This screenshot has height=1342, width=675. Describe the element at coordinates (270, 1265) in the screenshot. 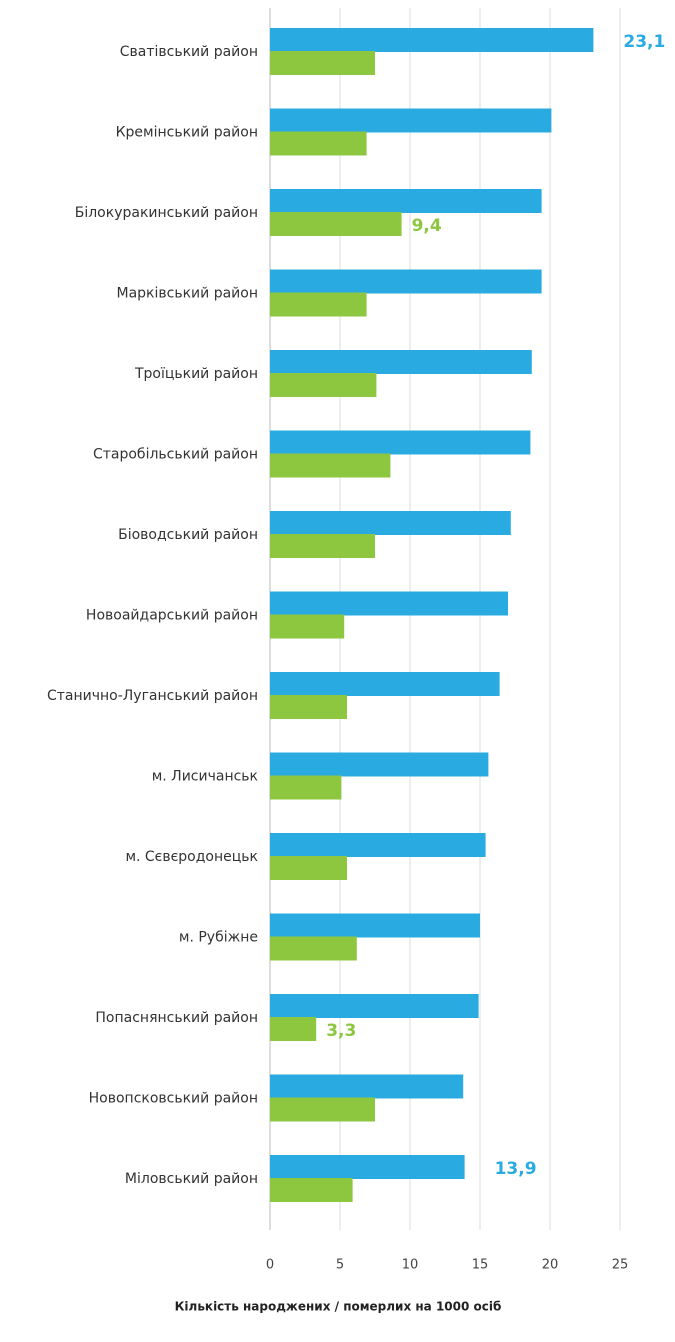

I see `x-tick-label: 0` at that location.